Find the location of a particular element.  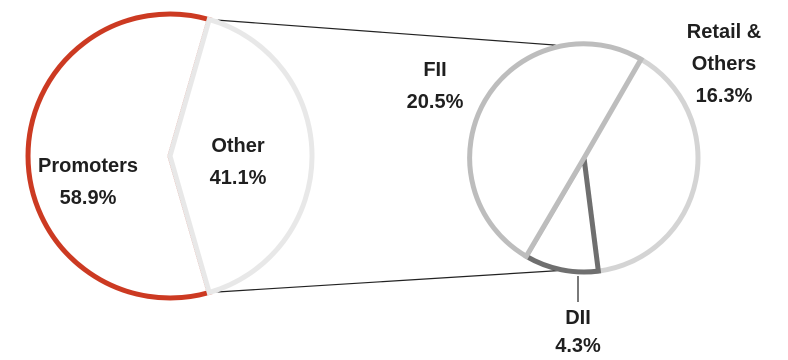

connector-top is located at coordinates (387, 32).